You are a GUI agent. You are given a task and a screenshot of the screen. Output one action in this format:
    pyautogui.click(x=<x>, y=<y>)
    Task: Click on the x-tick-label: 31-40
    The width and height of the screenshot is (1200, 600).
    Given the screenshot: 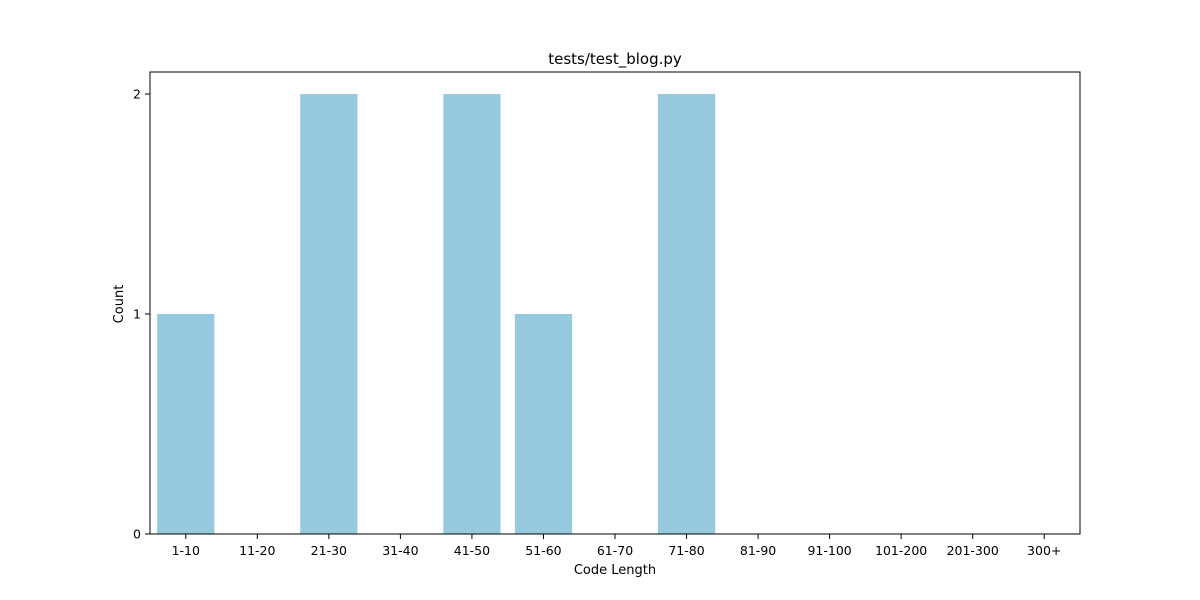 What is the action you would take?
    pyautogui.click(x=400, y=550)
    